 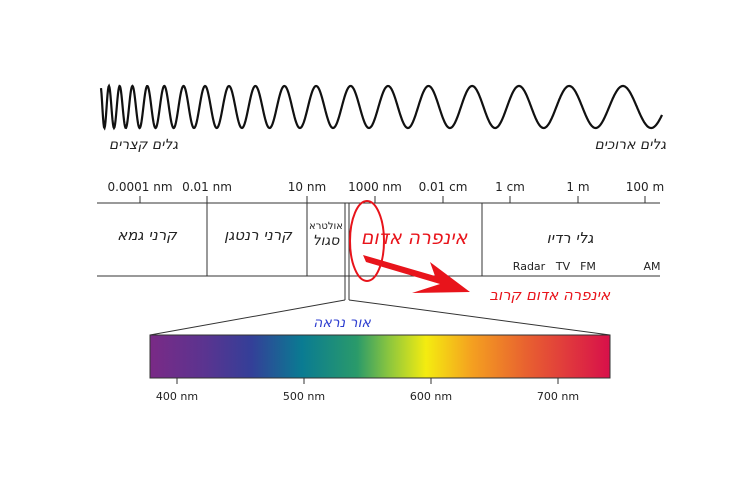 I want to click on radio-sub-tv: TV, so click(x=563, y=266).